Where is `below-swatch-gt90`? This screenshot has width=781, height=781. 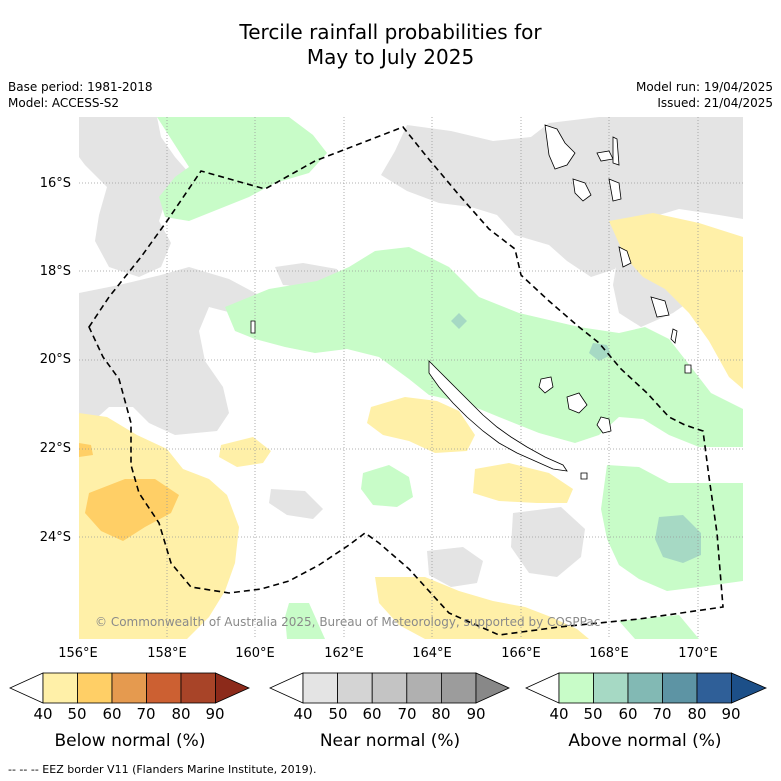
below-swatch-gt90 is located at coordinates (232, 688).